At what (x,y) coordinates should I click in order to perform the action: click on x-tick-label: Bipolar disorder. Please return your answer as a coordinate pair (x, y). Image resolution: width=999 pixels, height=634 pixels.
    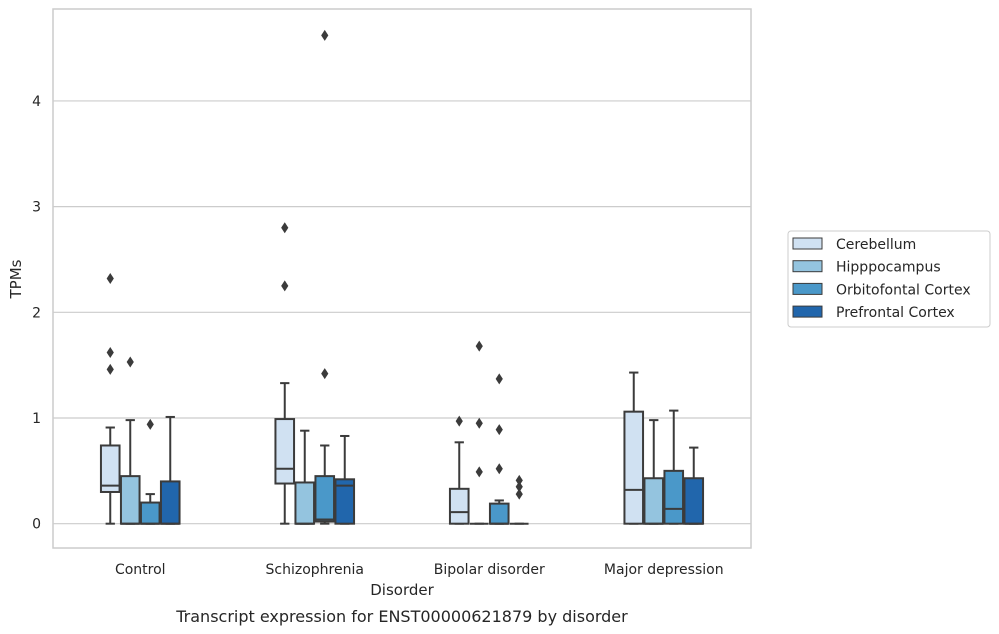
    Looking at the image, I should click on (489, 570).